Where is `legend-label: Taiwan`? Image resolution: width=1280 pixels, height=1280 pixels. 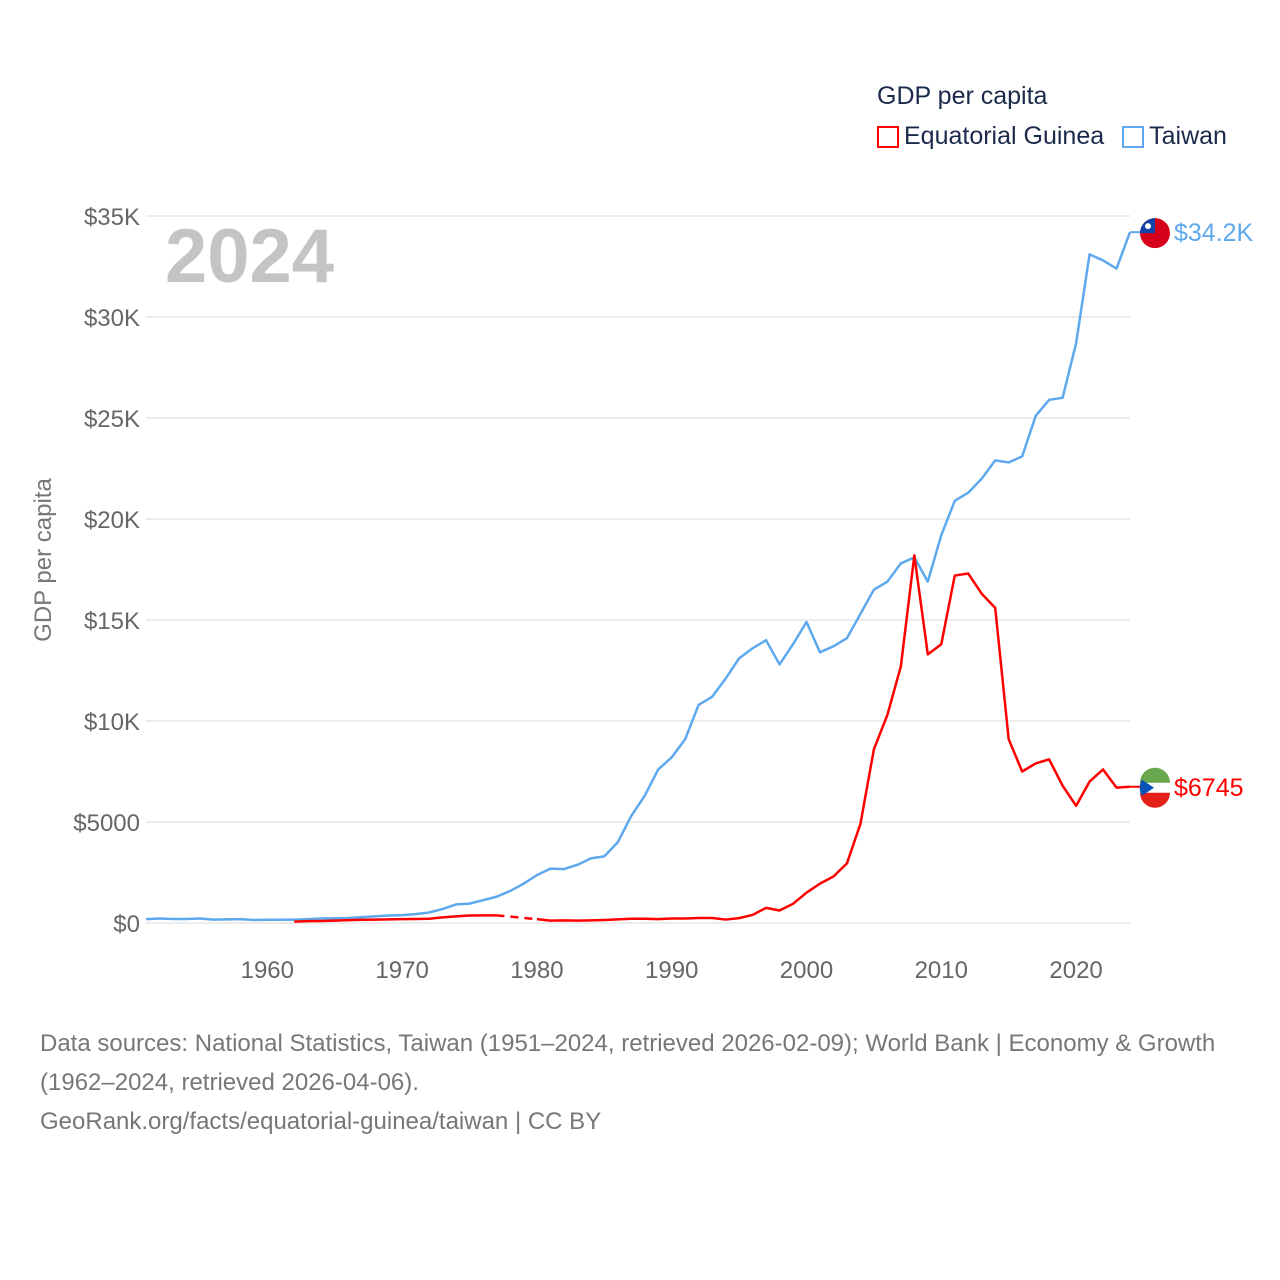 legend-label: Taiwan is located at coordinates (1188, 136).